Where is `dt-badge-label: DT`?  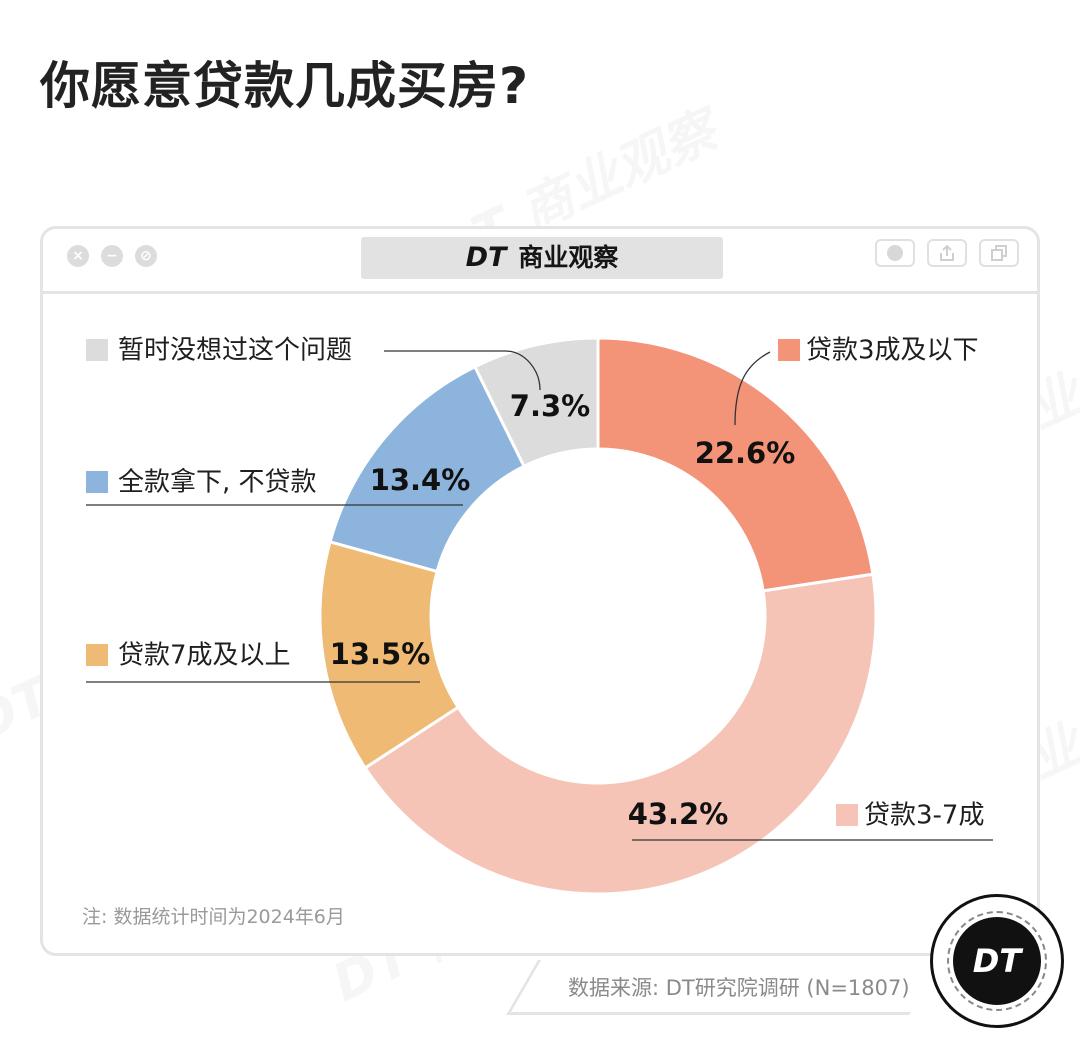
dt-badge-label: DT is located at coordinates (997, 961).